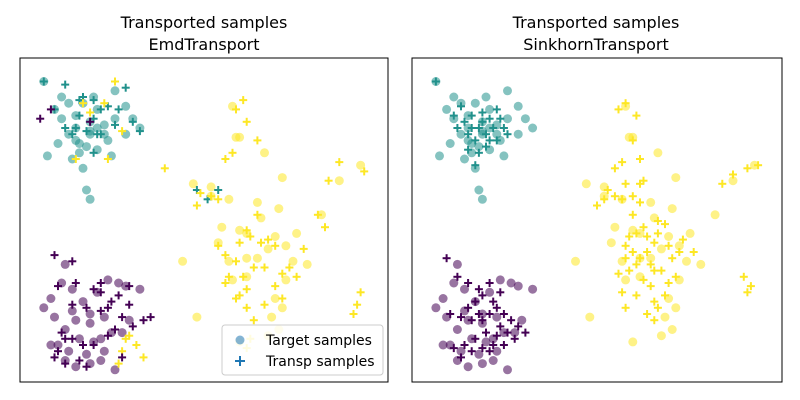  What do you see at coordinates (595, 44) in the screenshot?
I see `chart-title-sinkhorn-line2: SinkhornTransport` at bounding box center [595, 44].